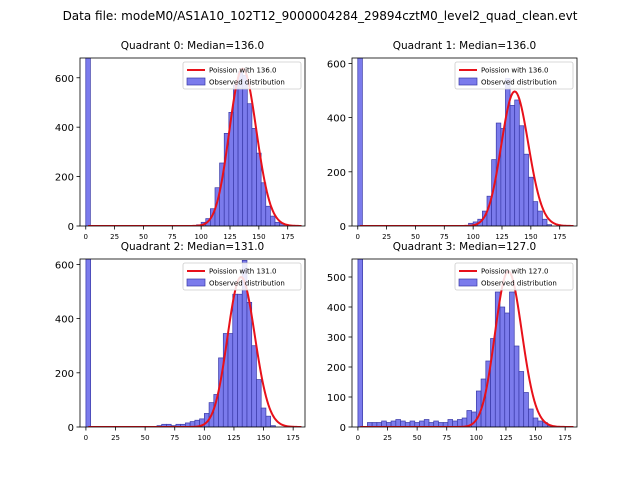 This screenshot has width=640, height=480. Describe the element at coordinates (336, 338) in the screenshot. I see `y-tick-label: 300` at that location.